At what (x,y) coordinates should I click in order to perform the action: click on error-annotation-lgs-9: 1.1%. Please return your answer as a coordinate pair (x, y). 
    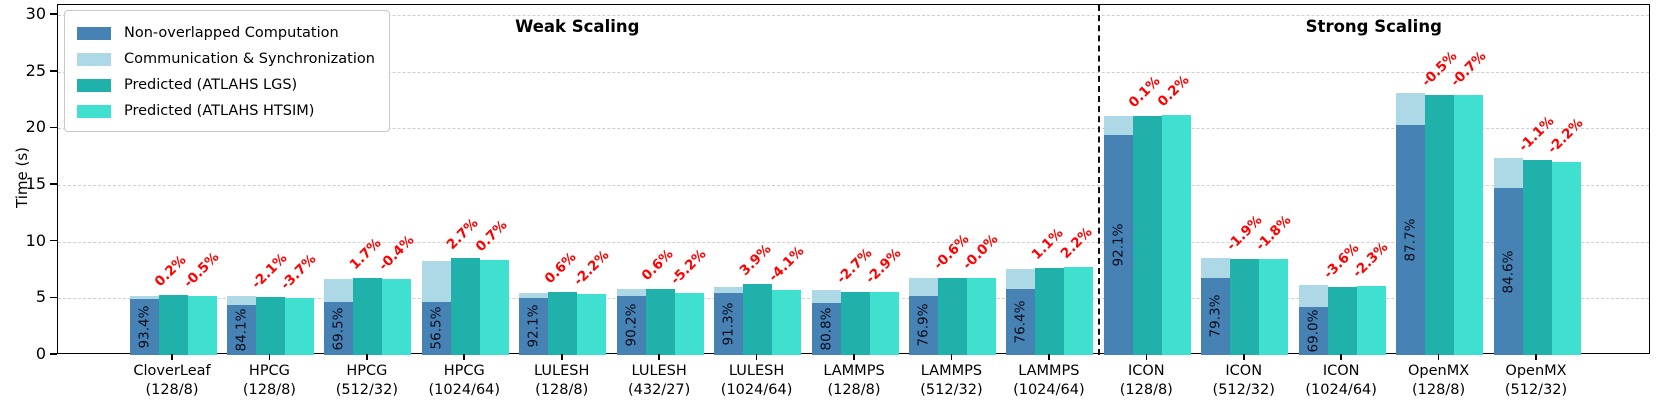
    Looking at the image, I should click on (1047, 244).